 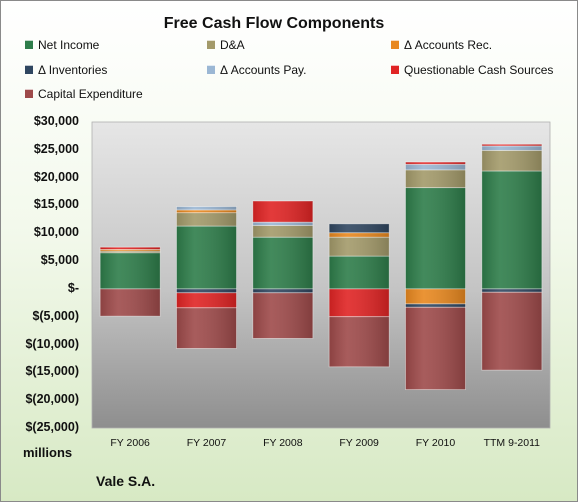 I want to click on legend-swatch-net-income, so click(x=29, y=45).